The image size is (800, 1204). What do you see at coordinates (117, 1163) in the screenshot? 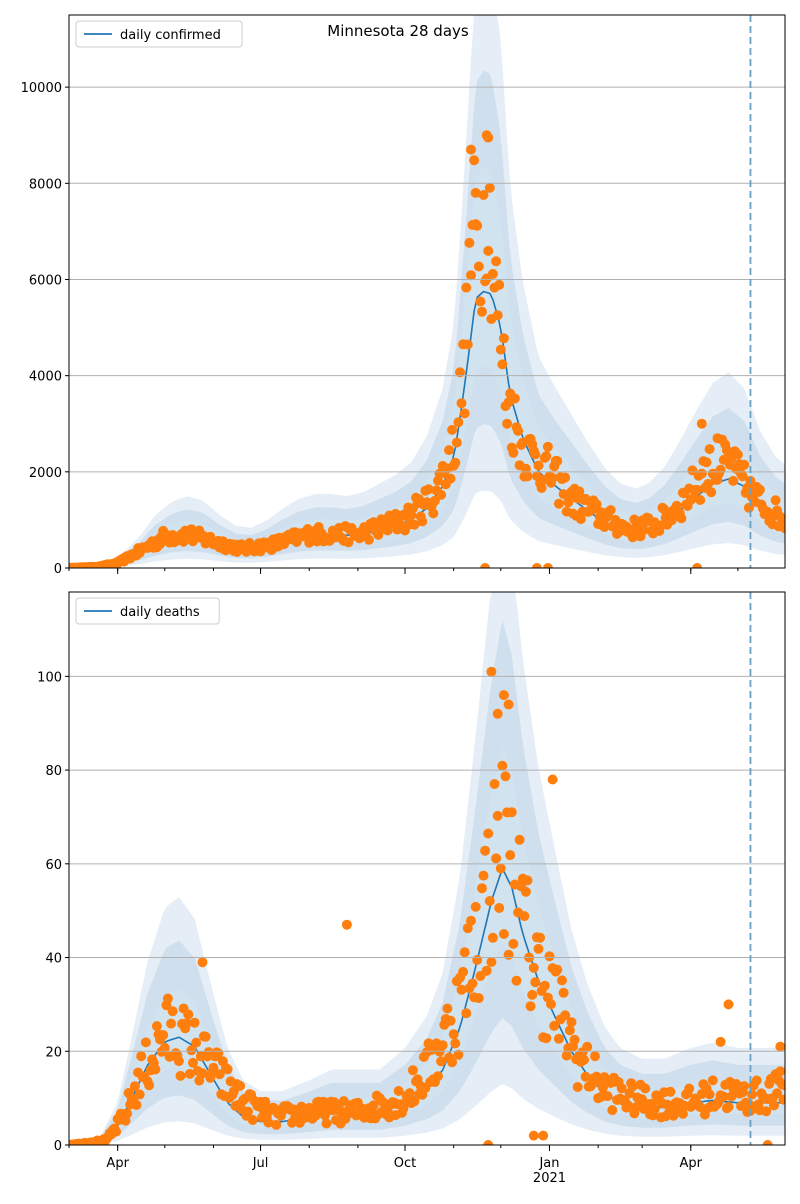
I see `deaths-xtick-label-0: Apr` at bounding box center [117, 1163].